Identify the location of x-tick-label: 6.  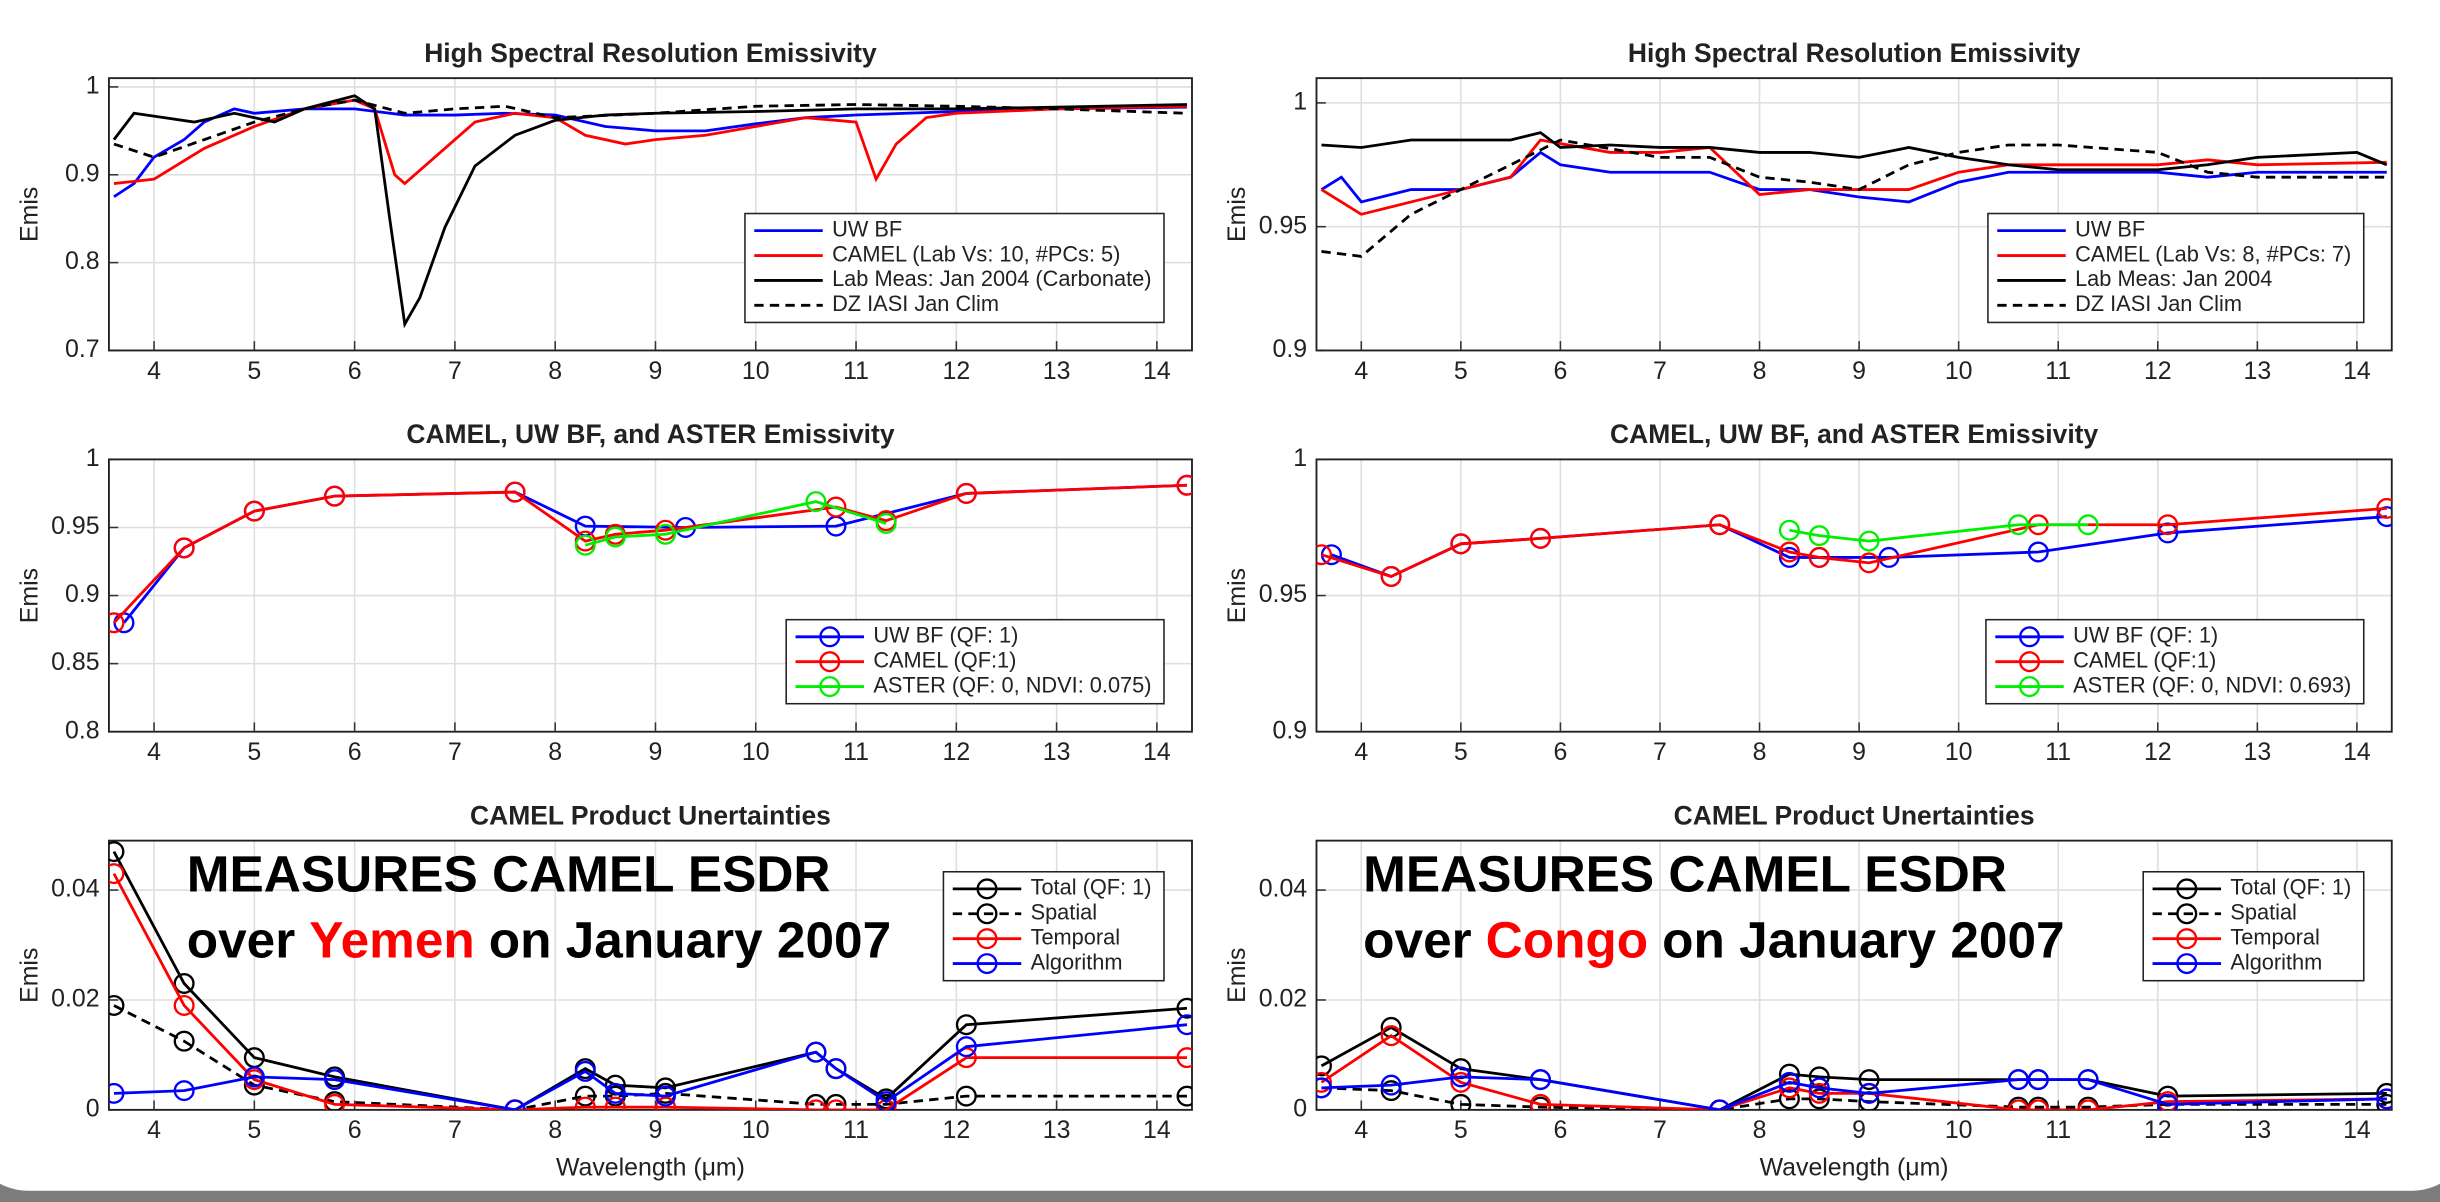
(355, 371).